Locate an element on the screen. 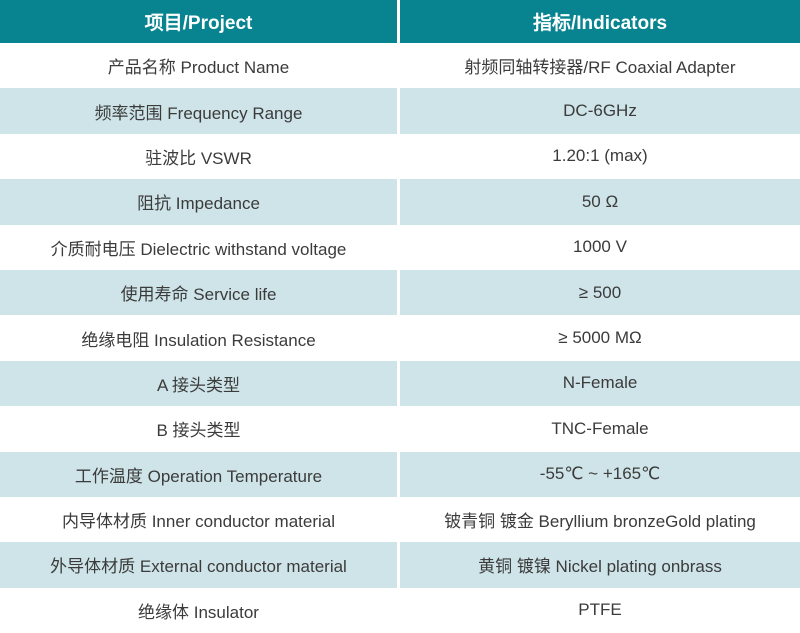  table-row: 阻抗 Impedance 50 Ω is located at coordinates (400, 202).